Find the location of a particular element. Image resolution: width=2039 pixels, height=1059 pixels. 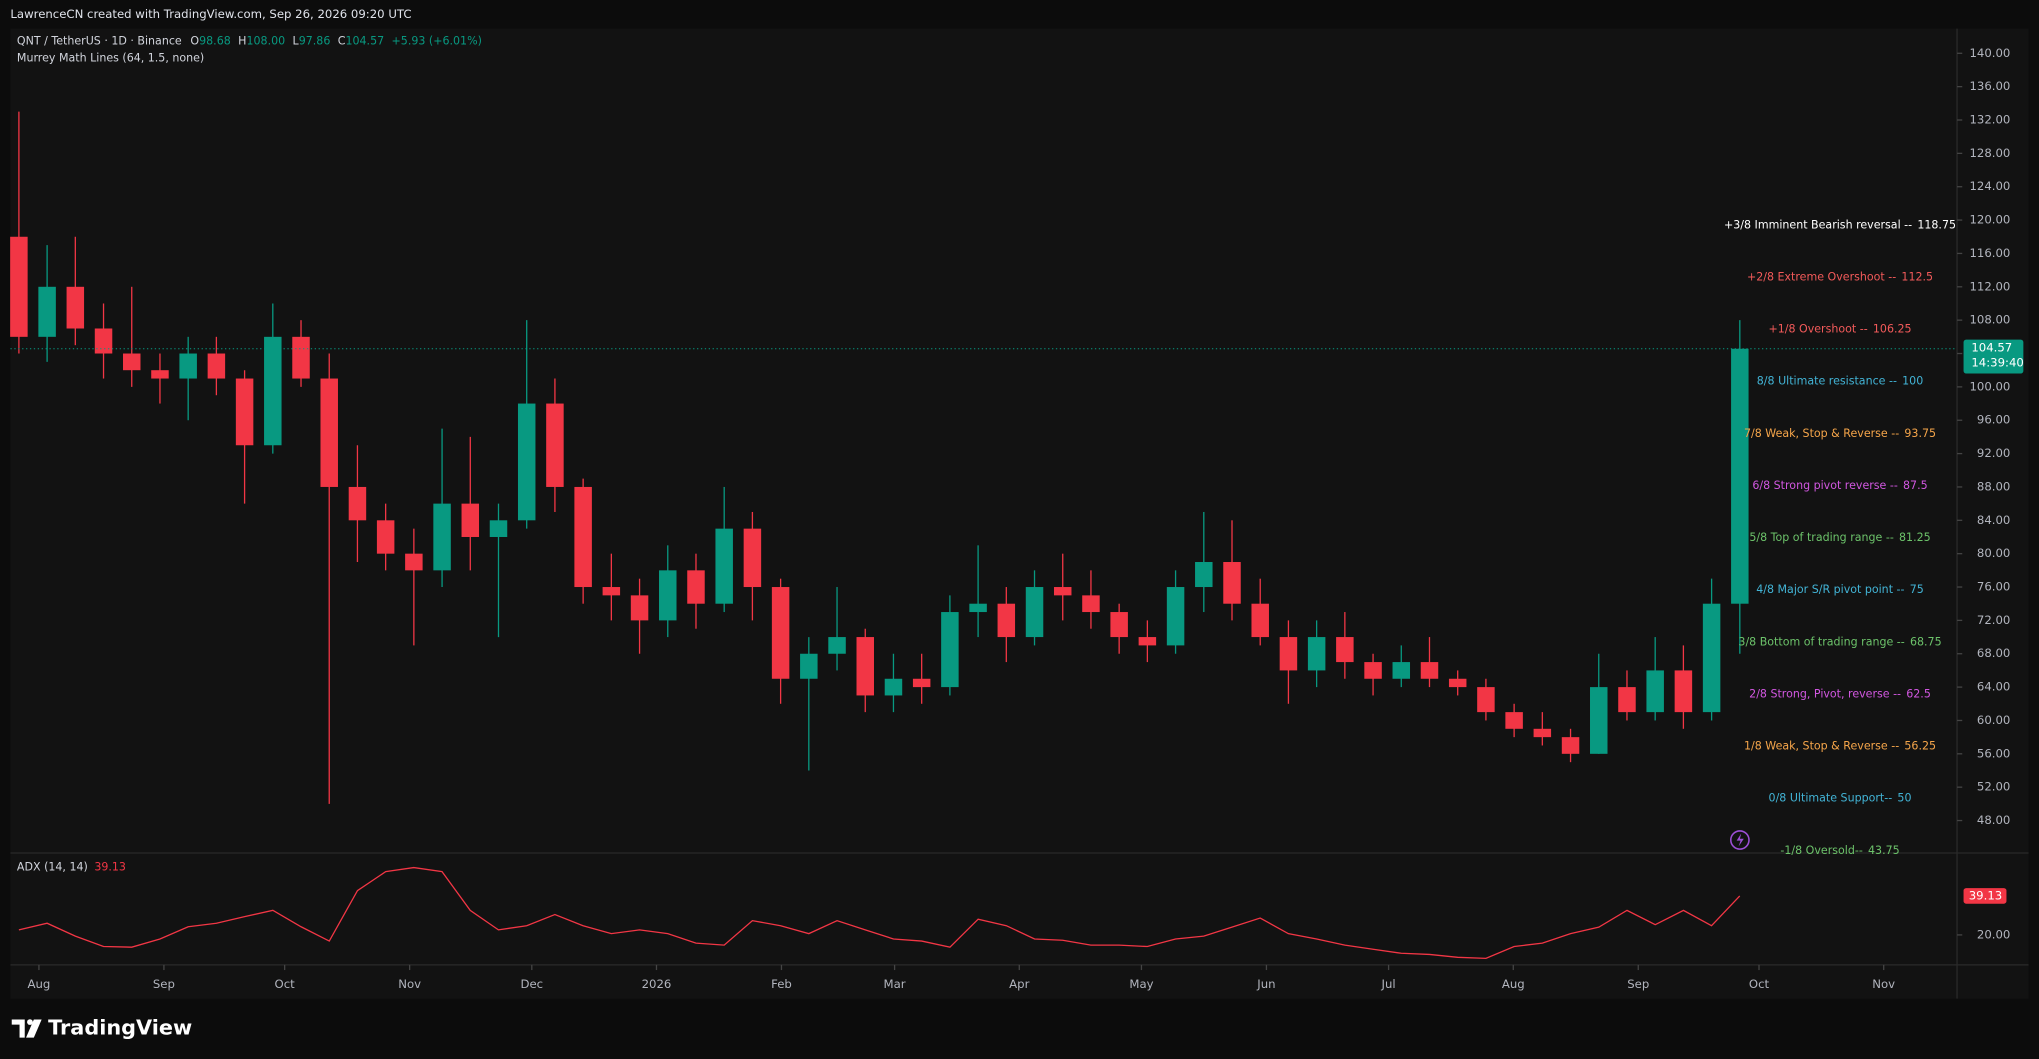

y-tick-label: 84.00 is located at coordinates (1993, 520).